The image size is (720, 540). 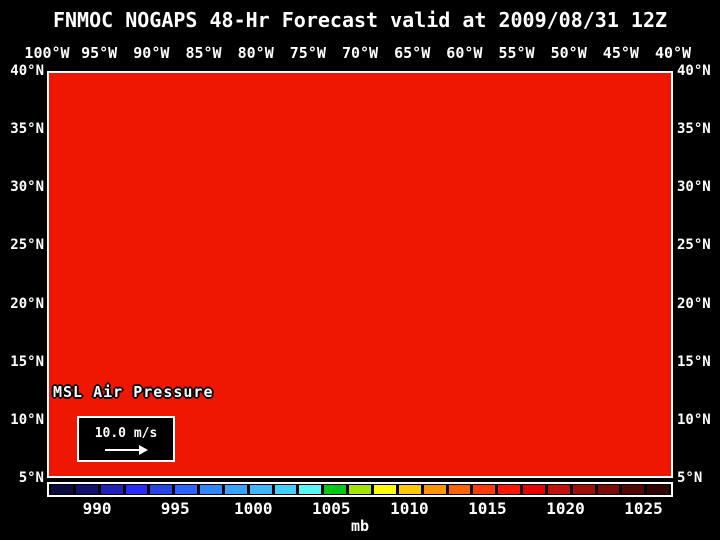 What do you see at coordinates (122, 450) in the screenshot?
I see `wind-scale-arrow` at bounding box center [122, 450].